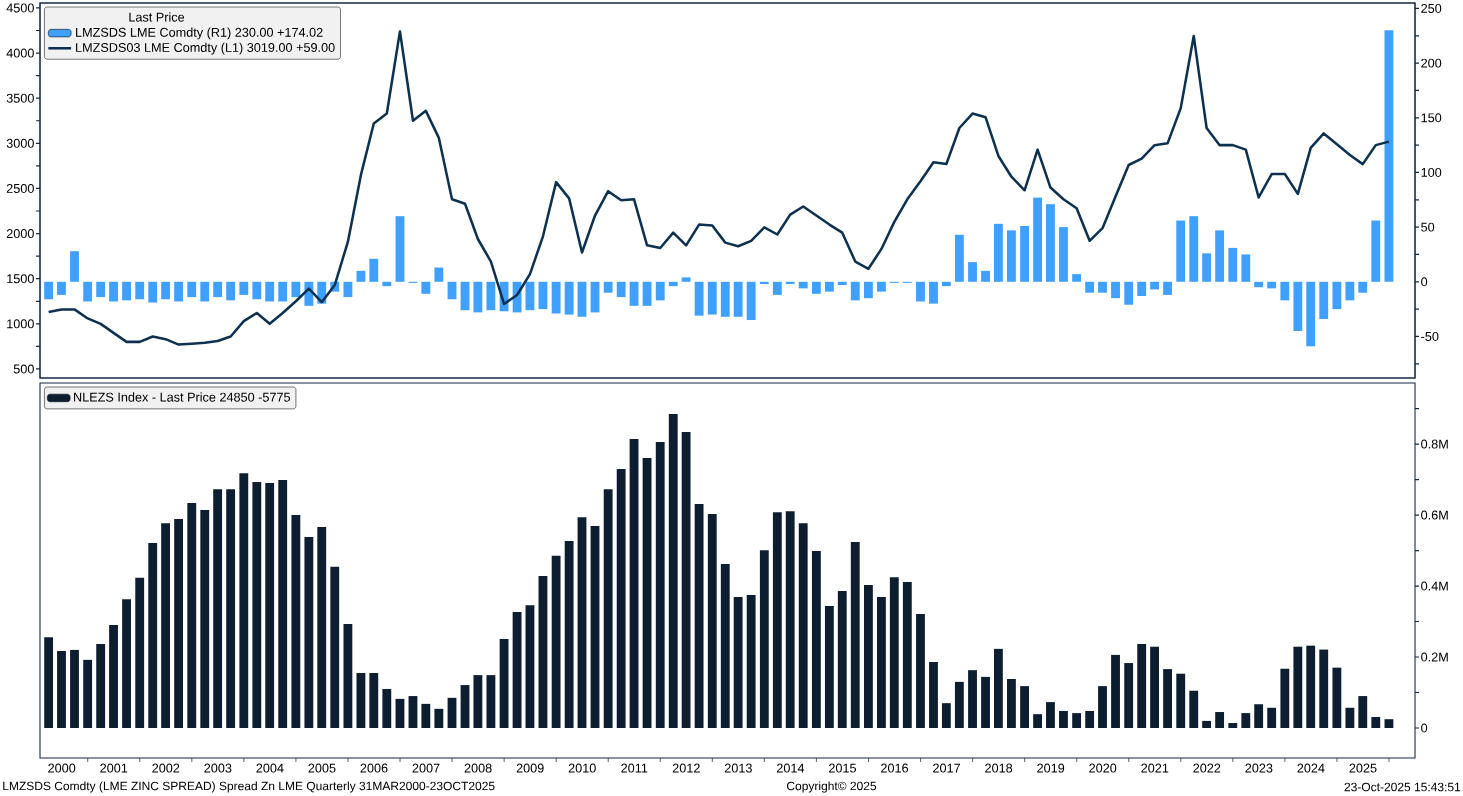 The width and height of the screenshot is (1463, 796). I want to click on y-tick-label: 1500, so click(20, 279).